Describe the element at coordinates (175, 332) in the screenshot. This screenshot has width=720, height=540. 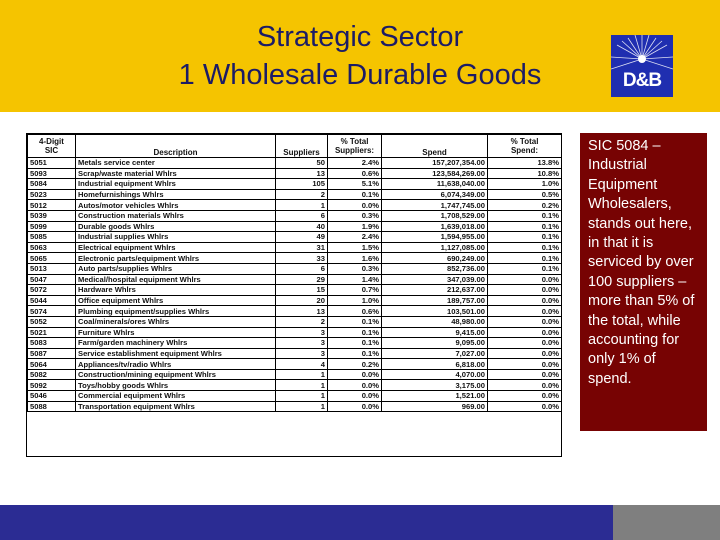
I see `cell-description: Furniture Whlrs` at that location.